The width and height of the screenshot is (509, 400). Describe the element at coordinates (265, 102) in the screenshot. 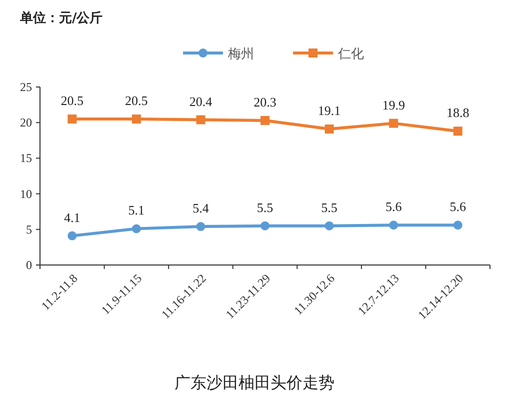

I see `data-label: 20.3` at that location.